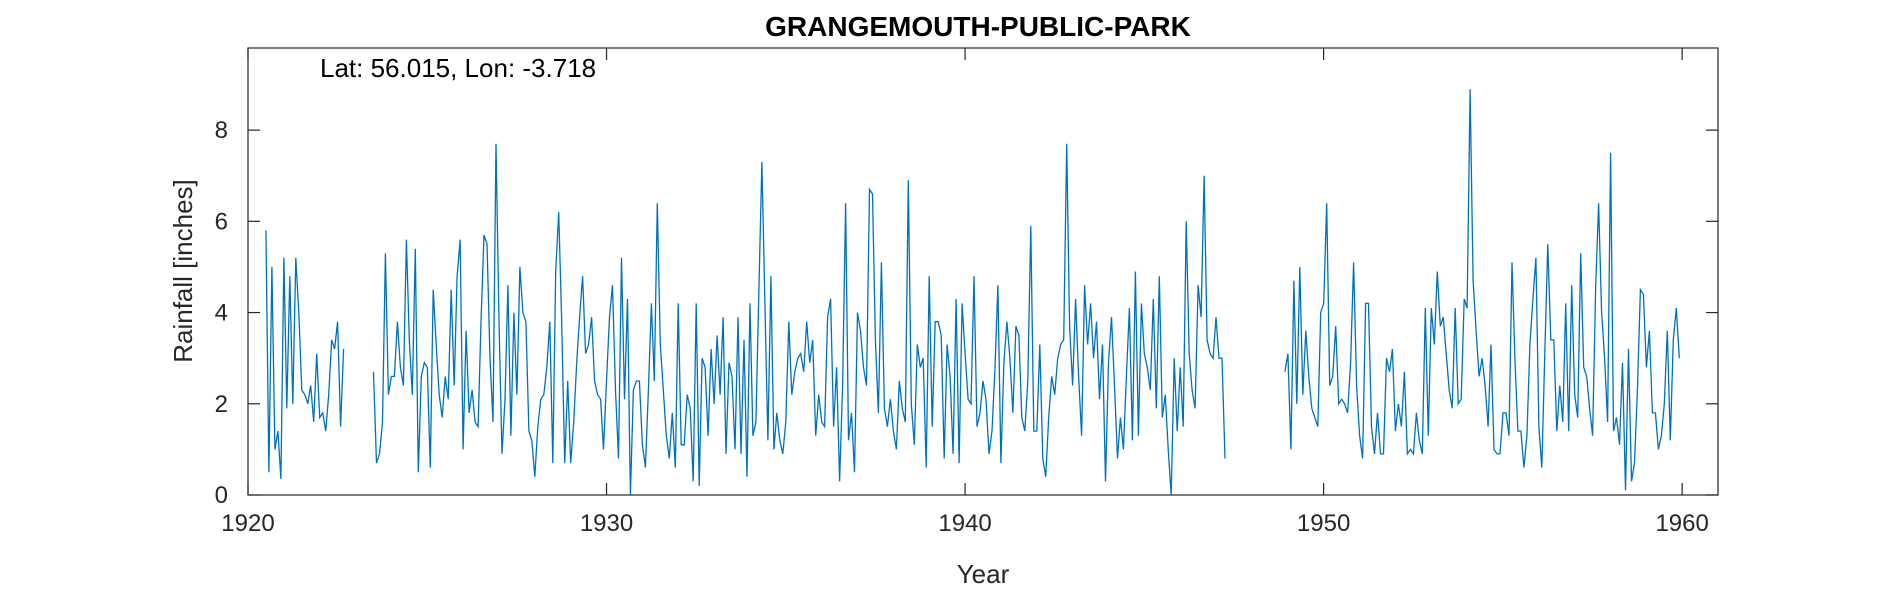 The image size is (1890, 591). Describe the element at coordinates (606, 523) in the screenshot. I see `x-tick-label: 1930` at that location.